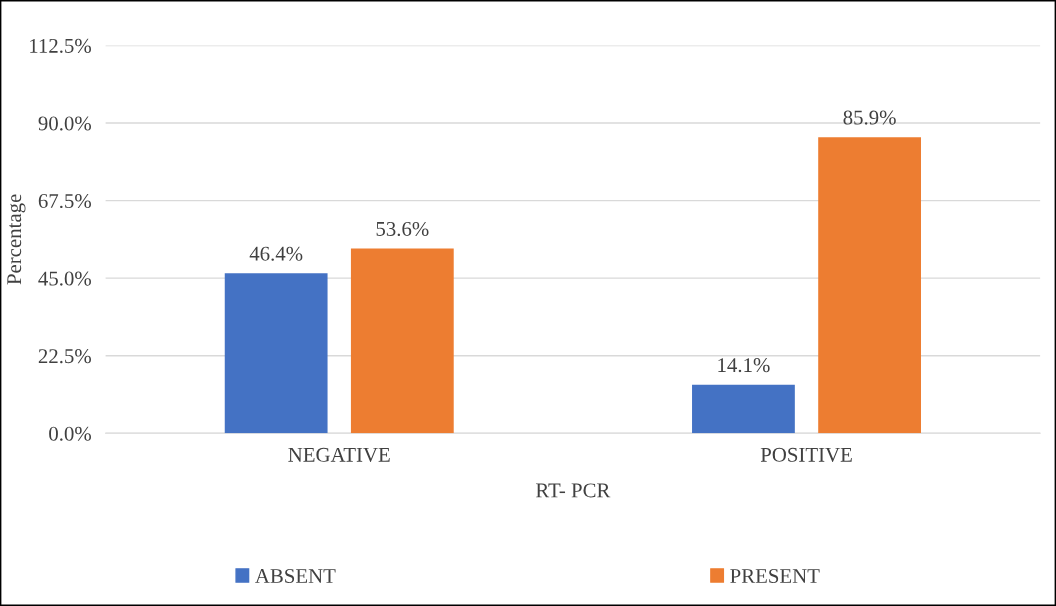 The image size is (1056, 606). Describe the element at coordinates (295, 576) in the screenshot. I see `legend-label: ABSENT` at that location.